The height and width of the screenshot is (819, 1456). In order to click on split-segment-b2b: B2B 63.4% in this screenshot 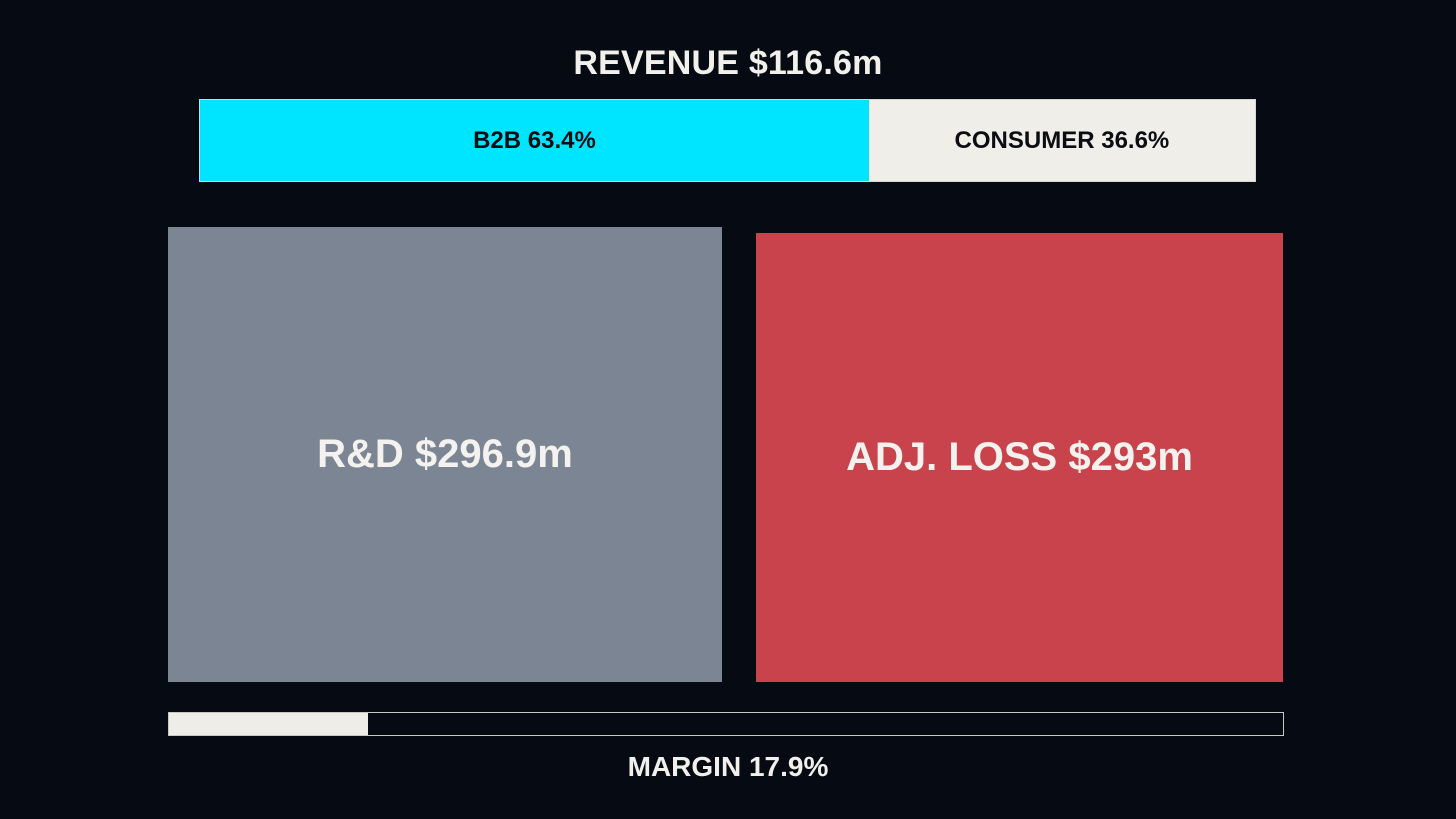, I will do `click(534, 140)`.